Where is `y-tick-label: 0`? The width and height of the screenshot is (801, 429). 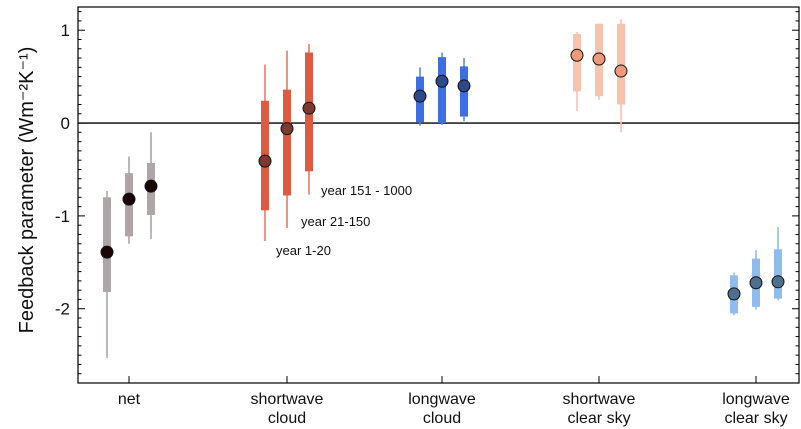 y-tick-label: 0 is located at coordinates (65, 123).